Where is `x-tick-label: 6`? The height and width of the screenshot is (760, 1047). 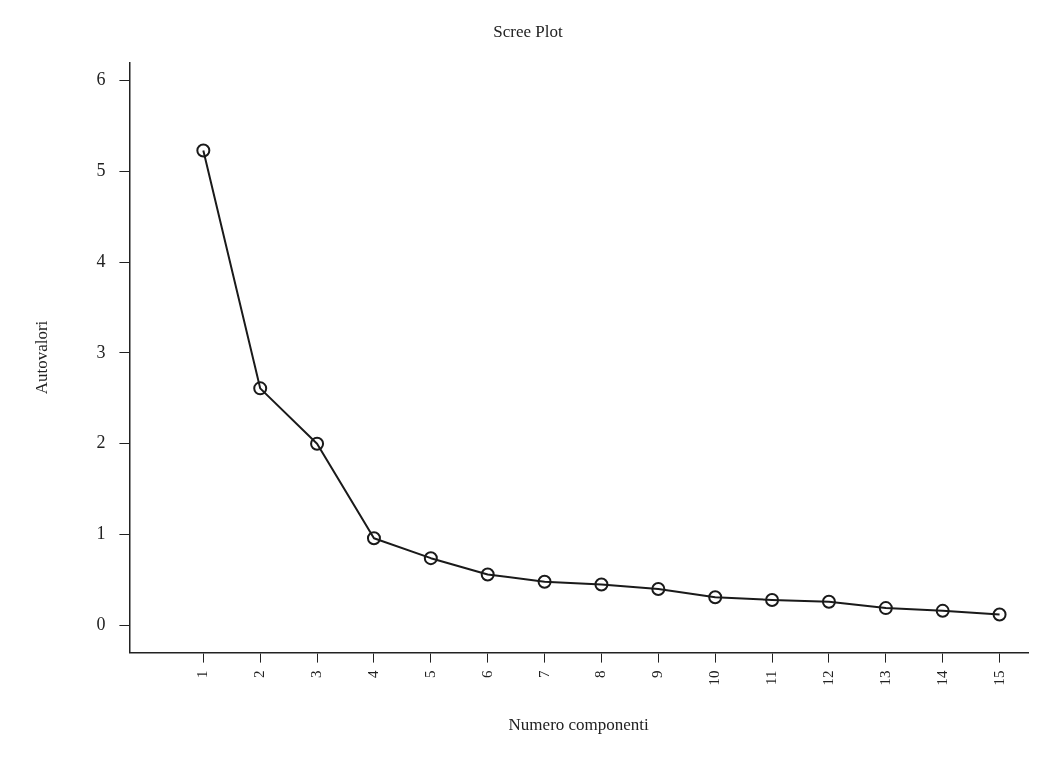
x-tick-label: 6 is located at coordinates (486, 674).